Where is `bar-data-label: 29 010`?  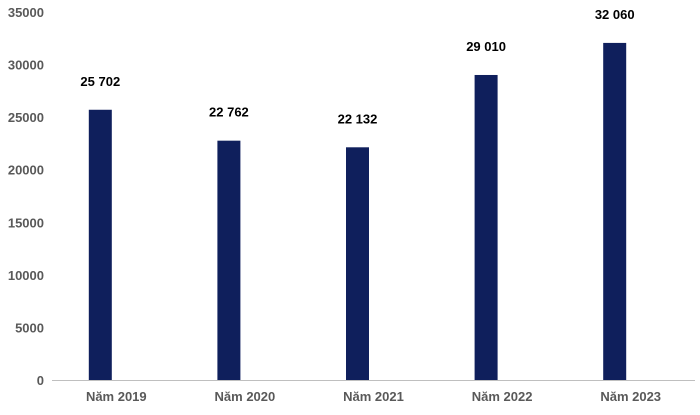
bar-data-label: 29 010 is located at coordinates (486, 46).